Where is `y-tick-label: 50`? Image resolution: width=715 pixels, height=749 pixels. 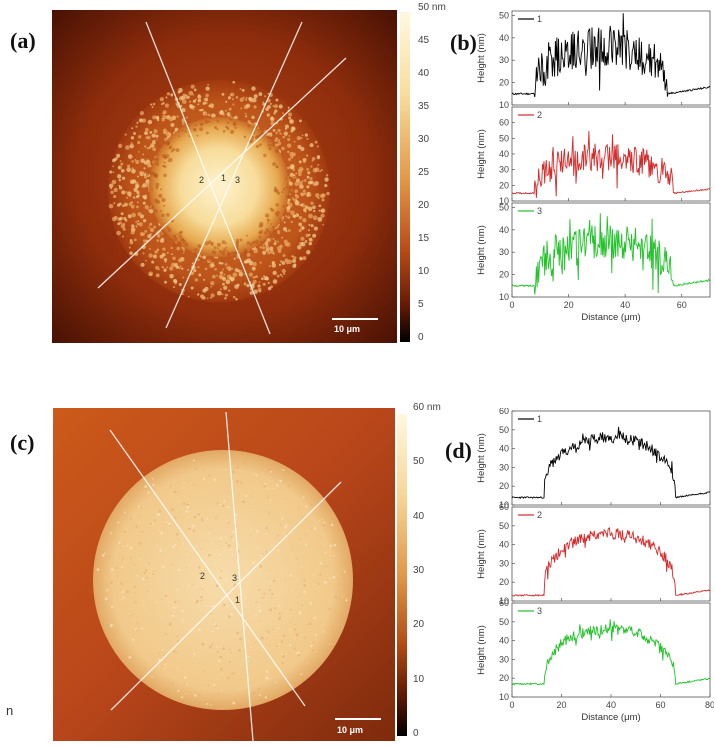 y-tick-label: 50 is located at coordinates (504, 430).